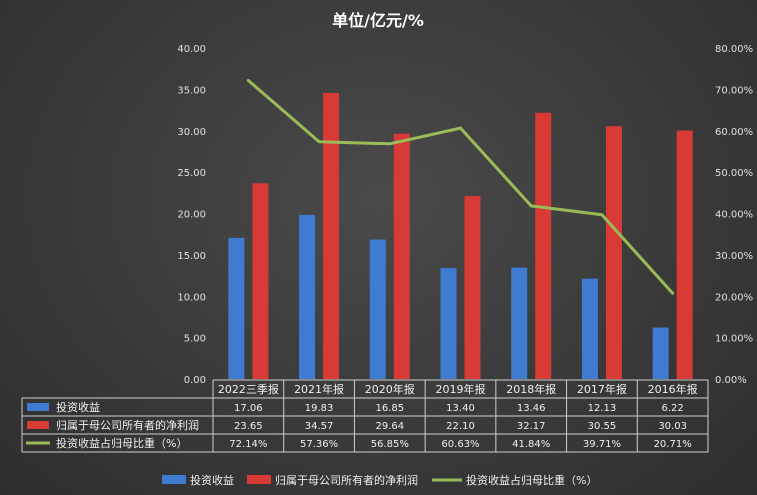 The width and height of the screenshot is (757, 495). What do you see at coordinates (460, 426) in the screenshot?
I see `table-cell: 22.10` at bounding box center [460, 426].